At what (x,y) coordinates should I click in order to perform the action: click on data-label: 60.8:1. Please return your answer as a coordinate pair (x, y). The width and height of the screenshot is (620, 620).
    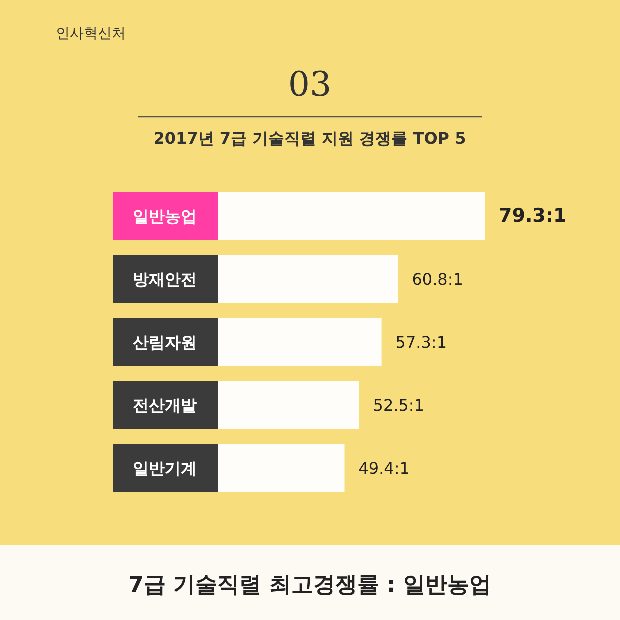
    Looking at the image, I should click on (438, 279).